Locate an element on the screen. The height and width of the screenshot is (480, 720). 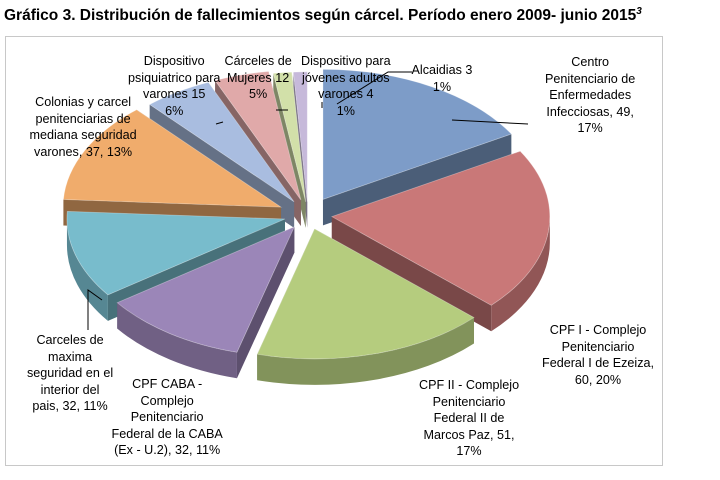
slice-label-line: Alcaidias 3 is located at coordinates (442, 70).